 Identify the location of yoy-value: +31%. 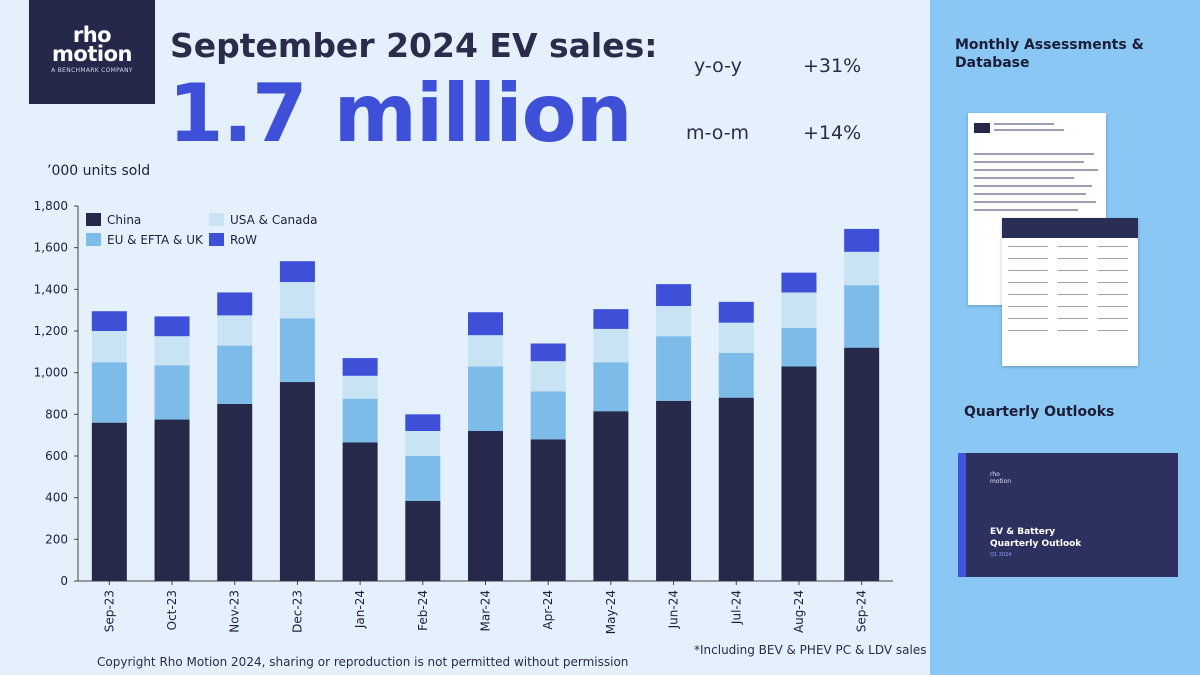
(832, 66).